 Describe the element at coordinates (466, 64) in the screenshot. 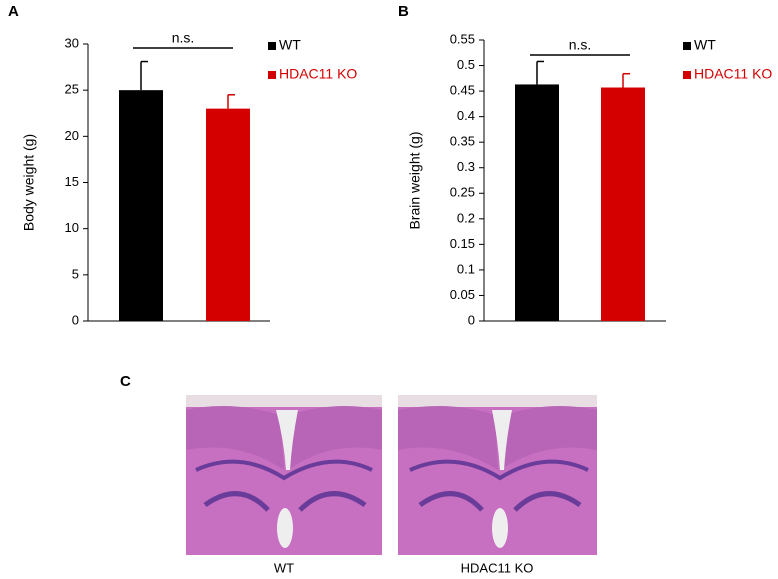

I see `y-tick-label: 0.5` at that location.